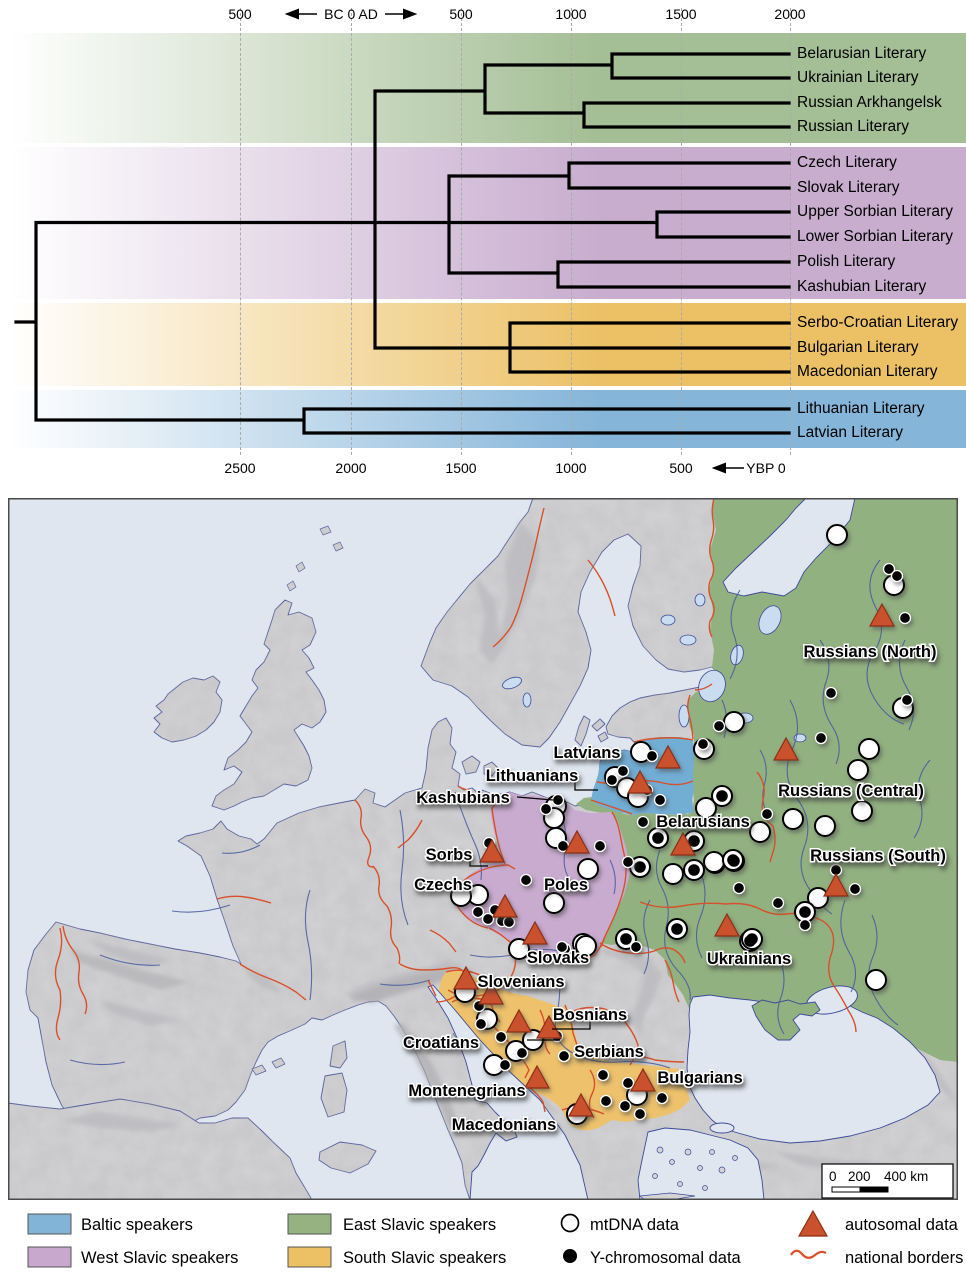 Image resolution: width=966 pixels, height=1275 pixels. What do you see at coordinates (566, 885) in the screenshot?
I see `svg-text: Poles` at bounding box center [566, 885].